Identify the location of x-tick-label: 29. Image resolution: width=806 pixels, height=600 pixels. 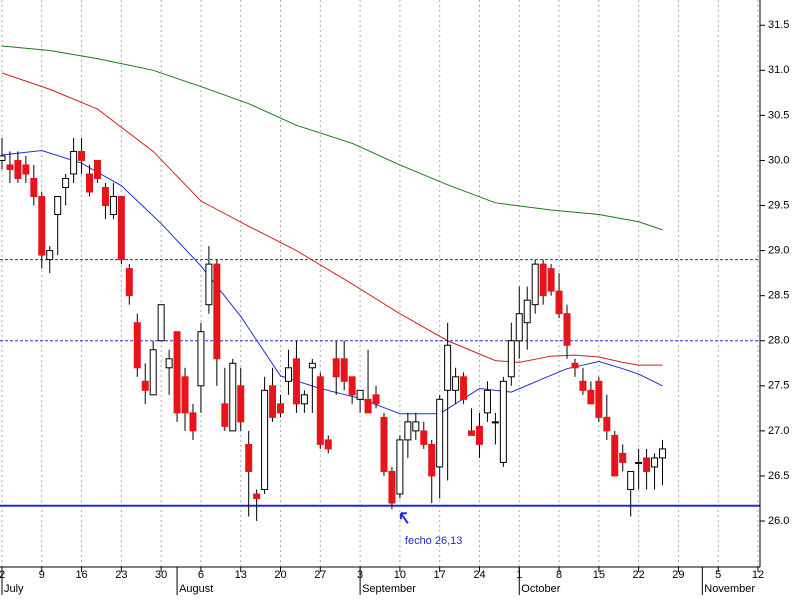
(678, 575).